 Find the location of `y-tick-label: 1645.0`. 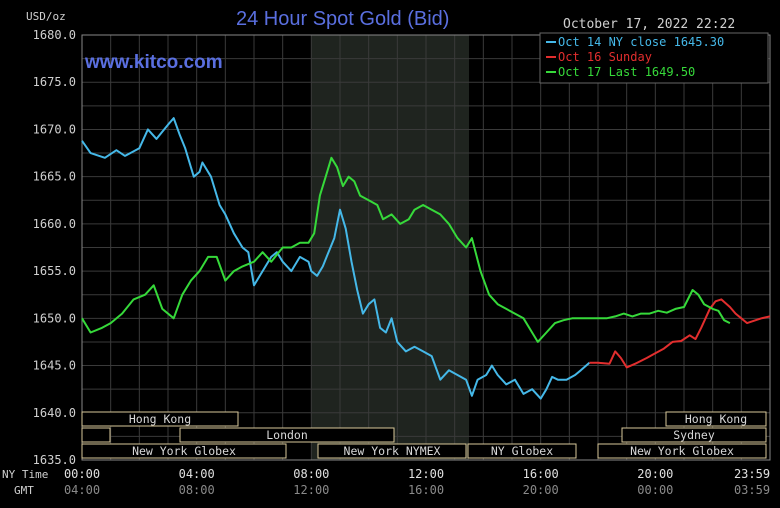

y-tick-label: 1645.0 is located at coordinates (54, 366).